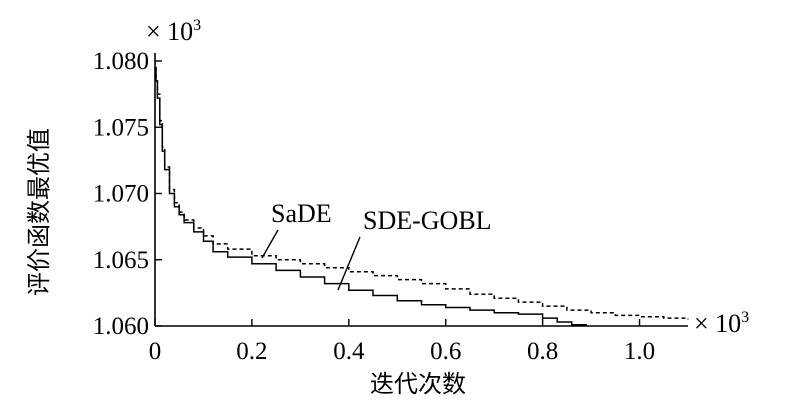 This screenshot has width=800, height=419. Describe the element at coordinates (197, 25) in the screenshot. I see `y-multiplier-label-exponent: 3` at that location.